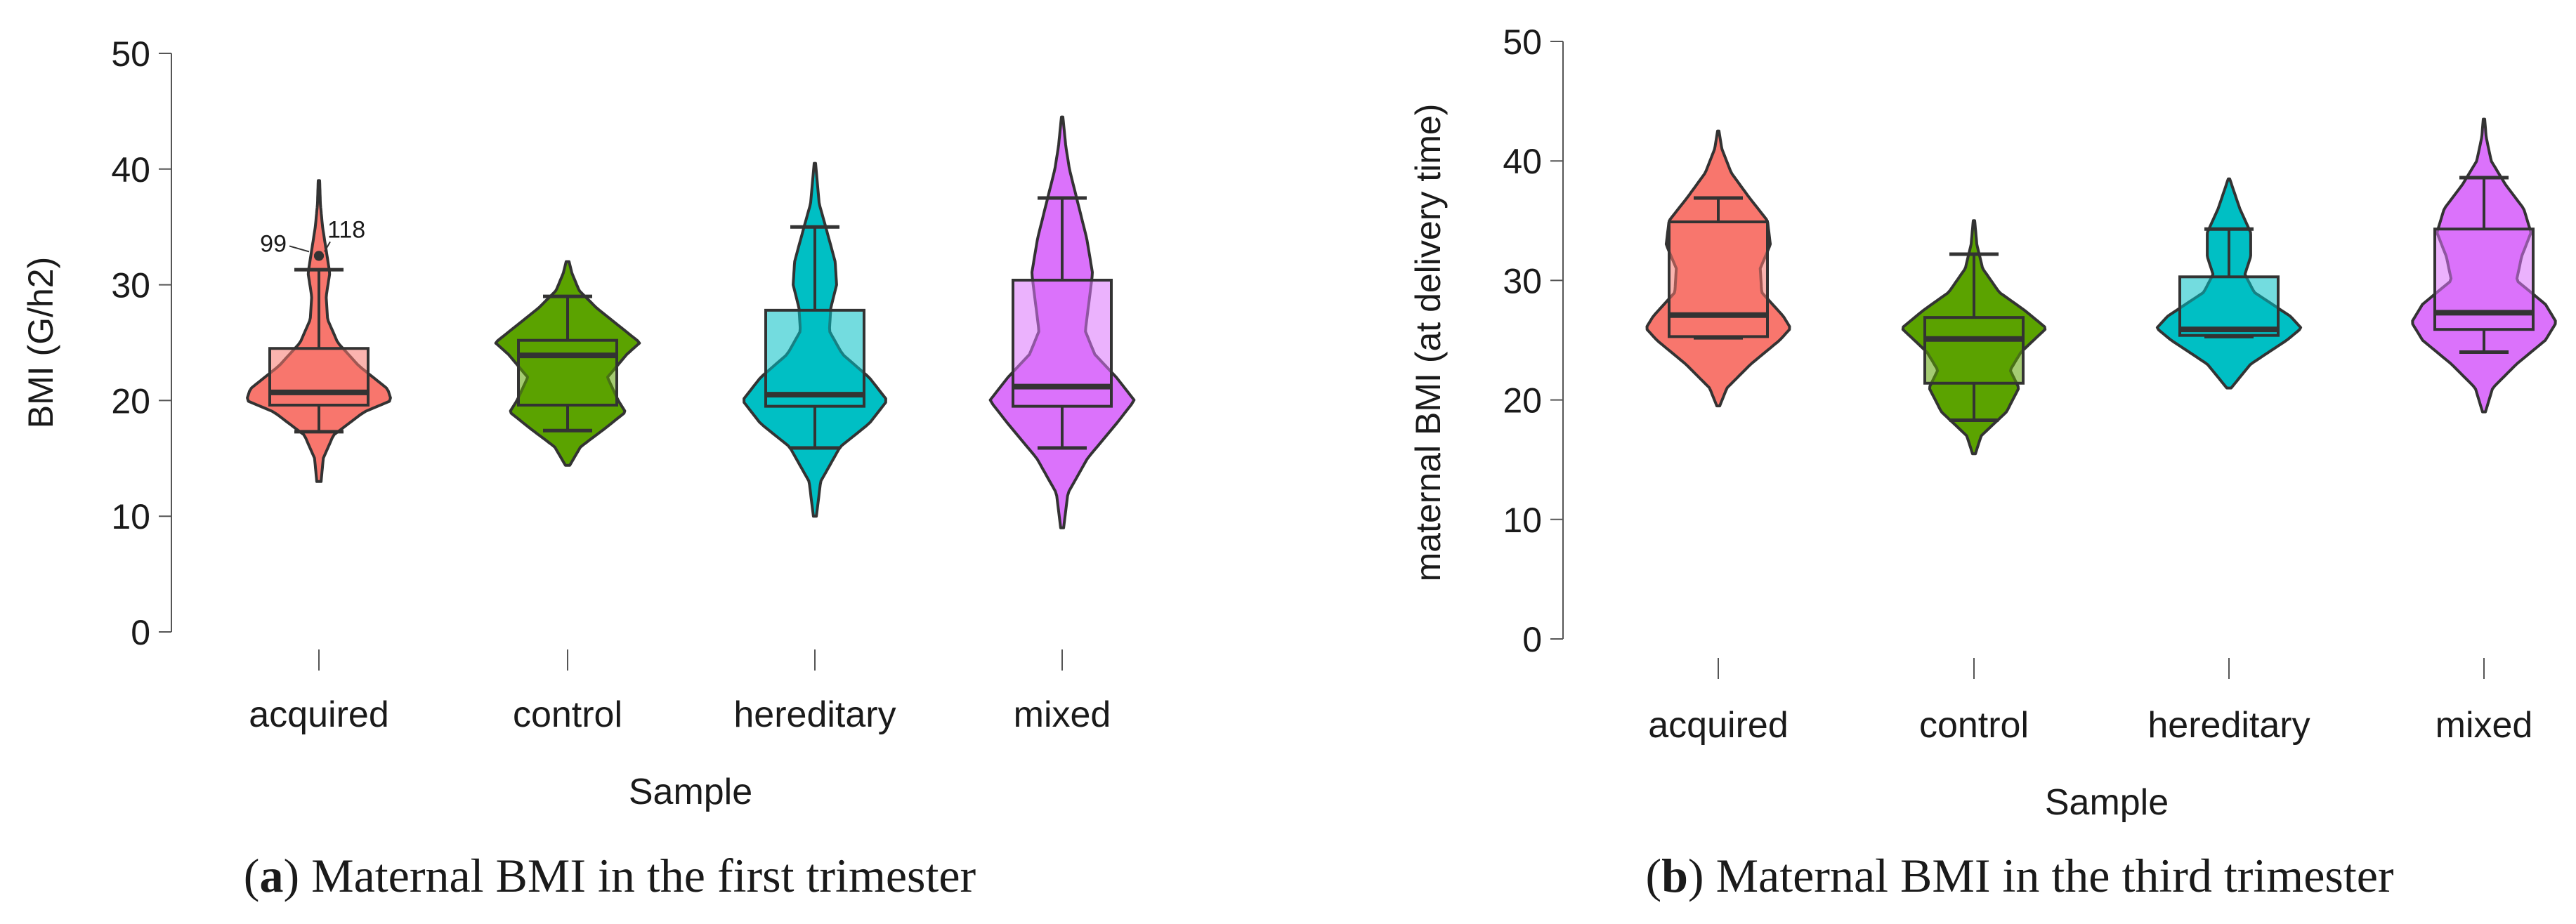  What do you see at coordinates (643, 876) in the screenshot?
I see `caption-text: Maternal BMI in the first trimester` at bounding box center [643, 876].